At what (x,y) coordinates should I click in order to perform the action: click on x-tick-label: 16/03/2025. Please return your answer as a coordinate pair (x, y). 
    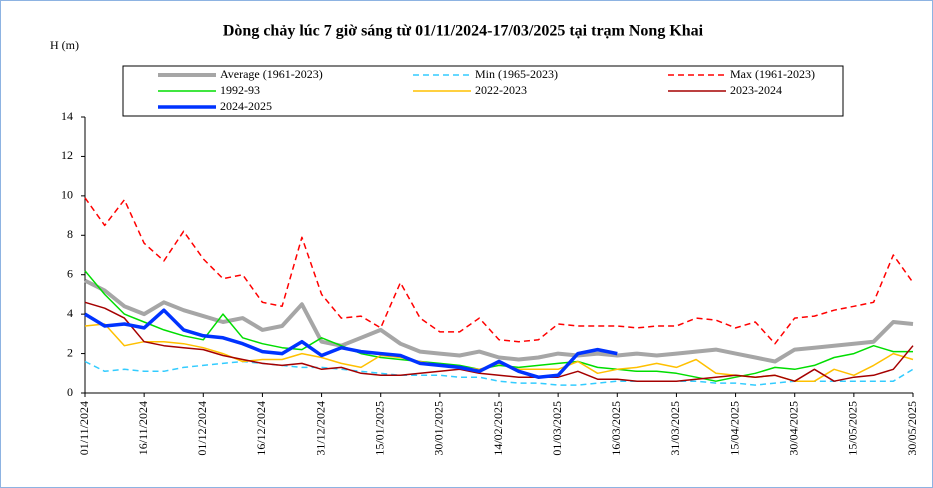
    Looking at the image, I should click on (616, 428).